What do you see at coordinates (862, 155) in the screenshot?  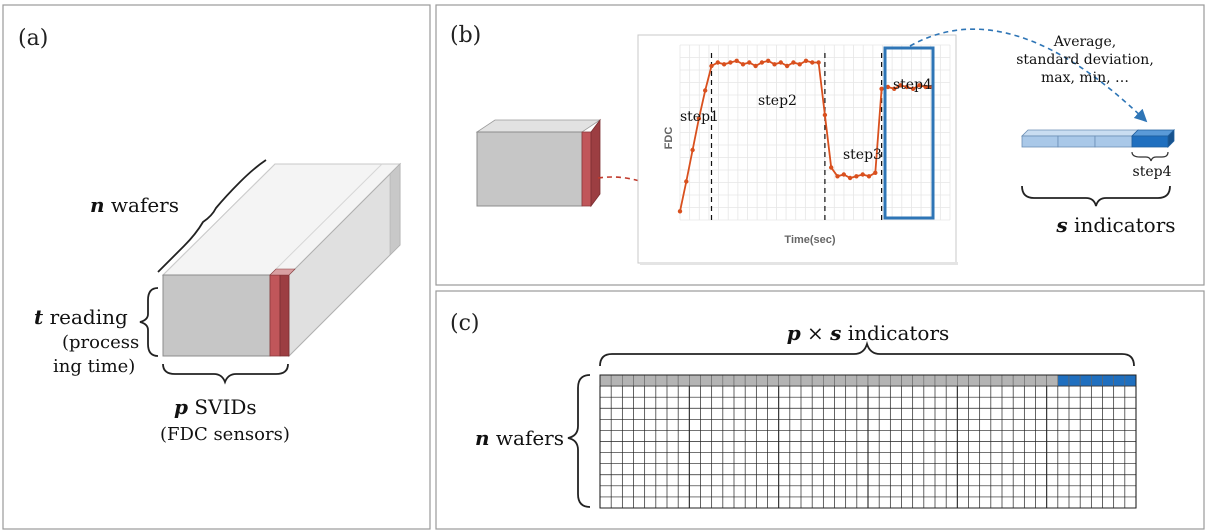 I see `chart-step3-label: step3` at bounding box center [862, 155].